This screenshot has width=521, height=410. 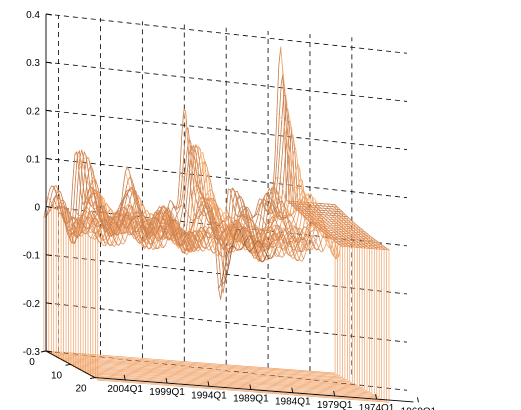 I want to click on time-axis-line, so click(x=254, y=390).